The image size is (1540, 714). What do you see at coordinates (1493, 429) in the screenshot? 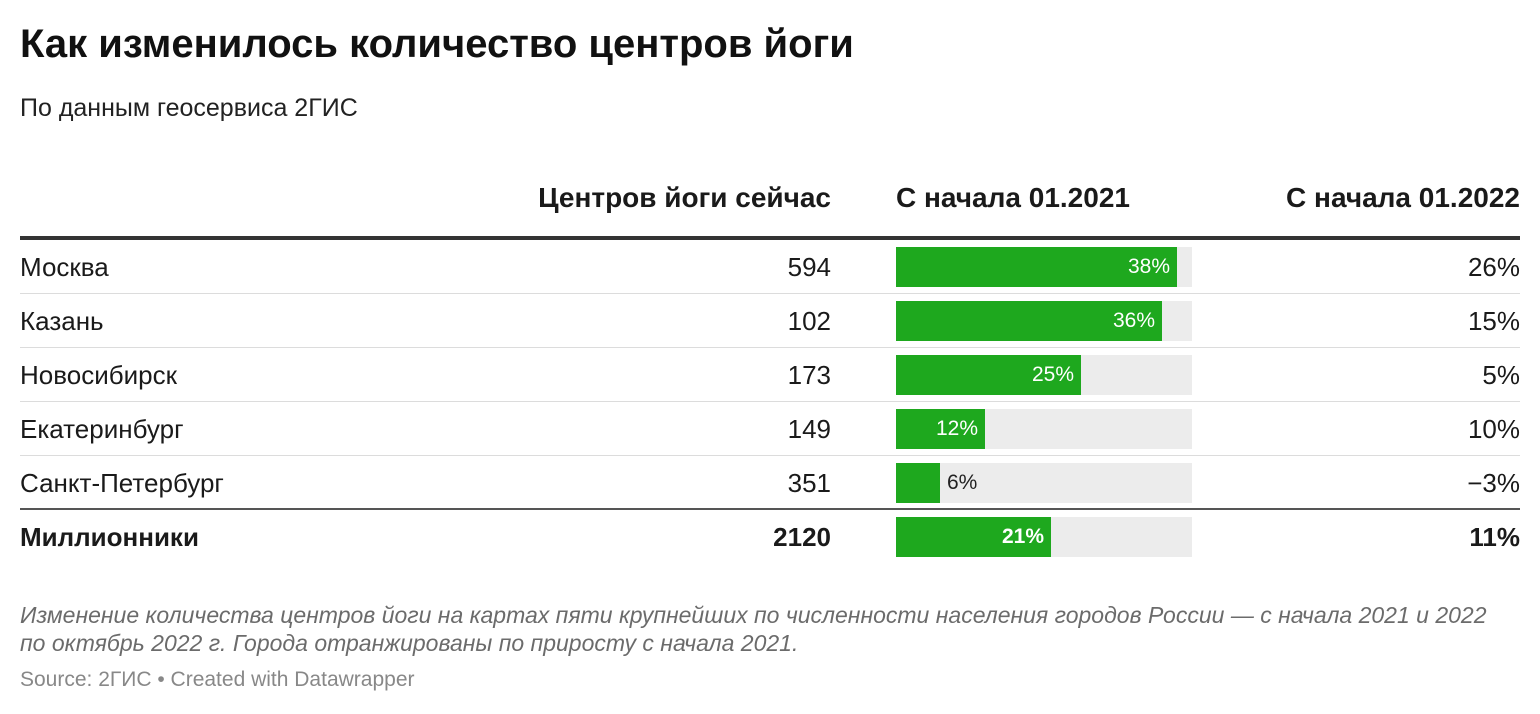
I see `growth-2022-value: 10%` at bounding box center [1493, 429].